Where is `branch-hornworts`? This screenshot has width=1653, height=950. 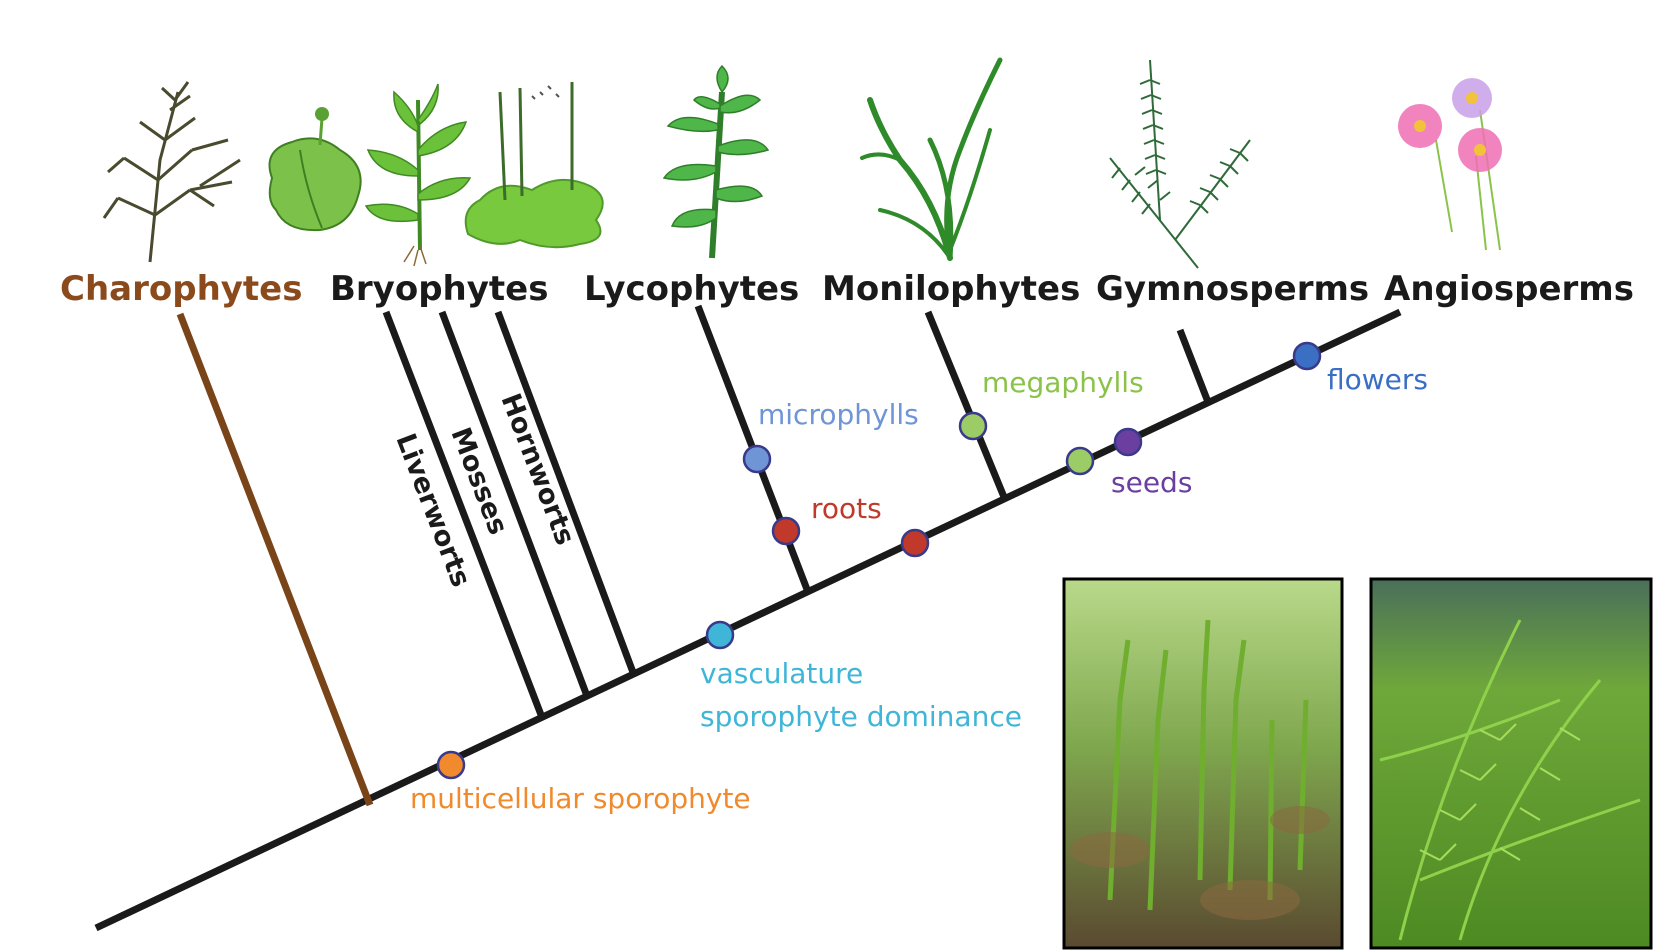
branch-hornworts is located at coordinates (566, 493).